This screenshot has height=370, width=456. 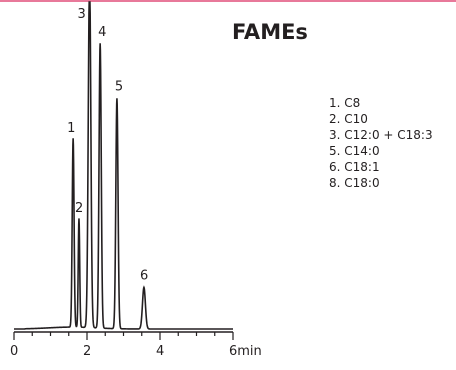 I want to click on legend-item: 1. C8, so click(x=345, y=103).